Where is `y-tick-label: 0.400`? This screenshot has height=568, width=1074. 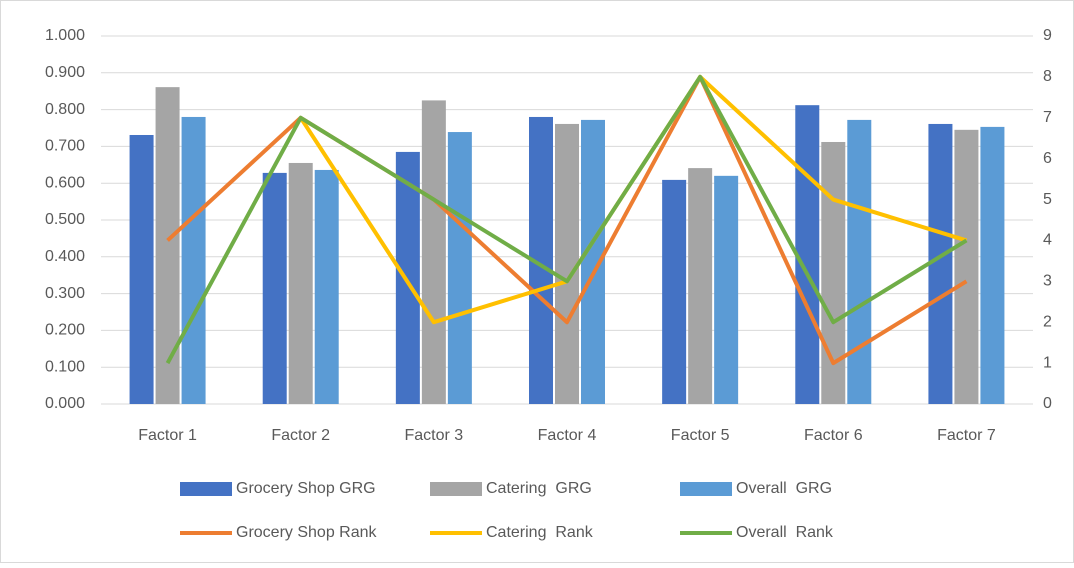 y-tick-label: 0.400 is located at coordinates (65, 256).